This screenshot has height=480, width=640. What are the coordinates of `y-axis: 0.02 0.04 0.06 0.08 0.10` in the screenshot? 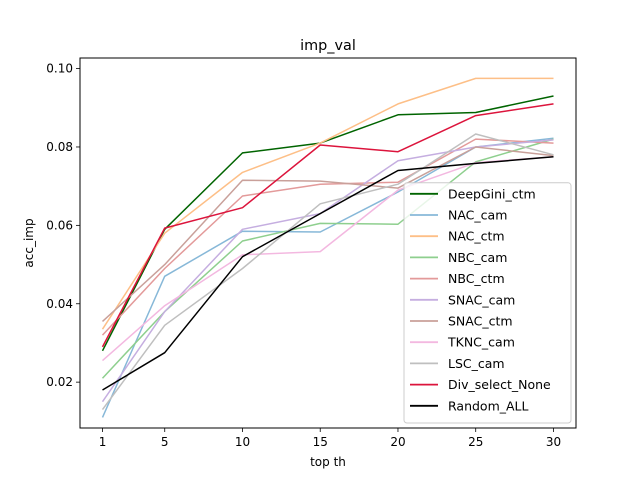 It's located at (63, 225).